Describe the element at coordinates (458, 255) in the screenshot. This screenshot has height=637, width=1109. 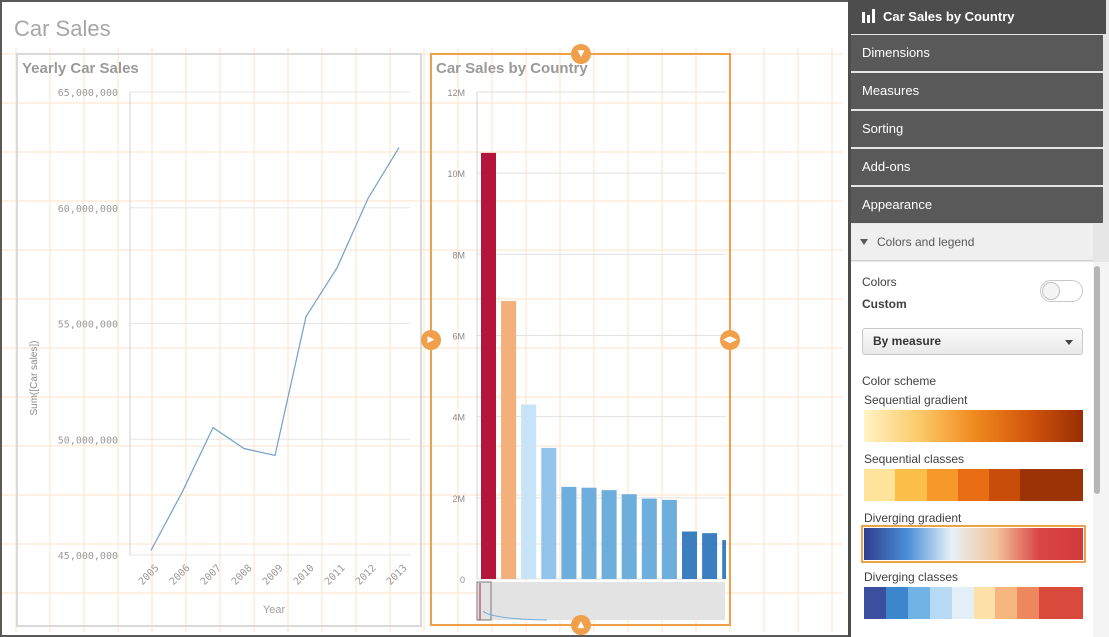
I see `y-tick-label: 8M` at that location.